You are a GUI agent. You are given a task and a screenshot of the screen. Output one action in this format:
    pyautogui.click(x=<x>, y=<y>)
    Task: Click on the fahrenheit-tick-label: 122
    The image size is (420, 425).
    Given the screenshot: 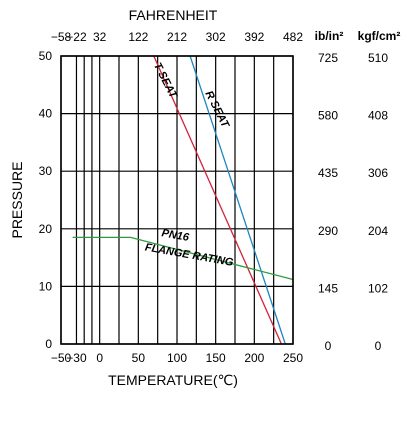 What is the action you would take?
    pyautogui.click(x=138, y=37)
    